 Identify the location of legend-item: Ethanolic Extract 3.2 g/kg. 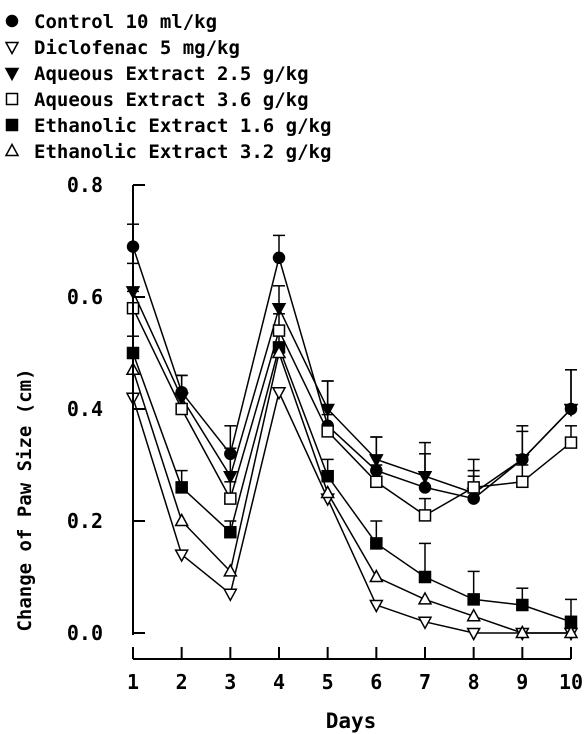
(167, 152).